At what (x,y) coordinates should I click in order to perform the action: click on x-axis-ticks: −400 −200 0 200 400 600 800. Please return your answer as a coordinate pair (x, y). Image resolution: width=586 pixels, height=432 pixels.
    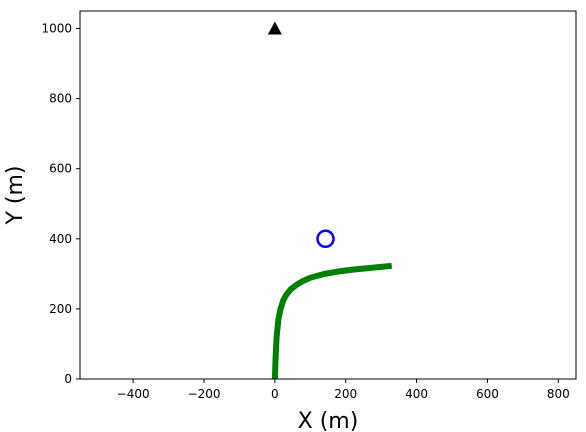
    Looking at the image, I should click on (343, 390).